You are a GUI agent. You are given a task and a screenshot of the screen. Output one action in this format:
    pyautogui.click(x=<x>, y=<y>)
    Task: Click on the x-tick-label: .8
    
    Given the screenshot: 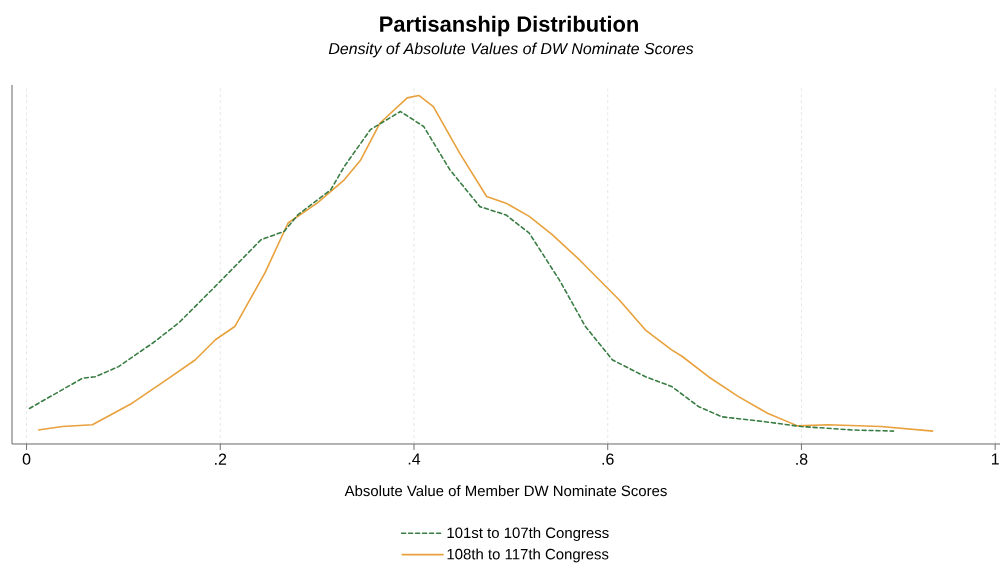 What is the action you would take?
    pyautogui.click(x=802, y=459)
    